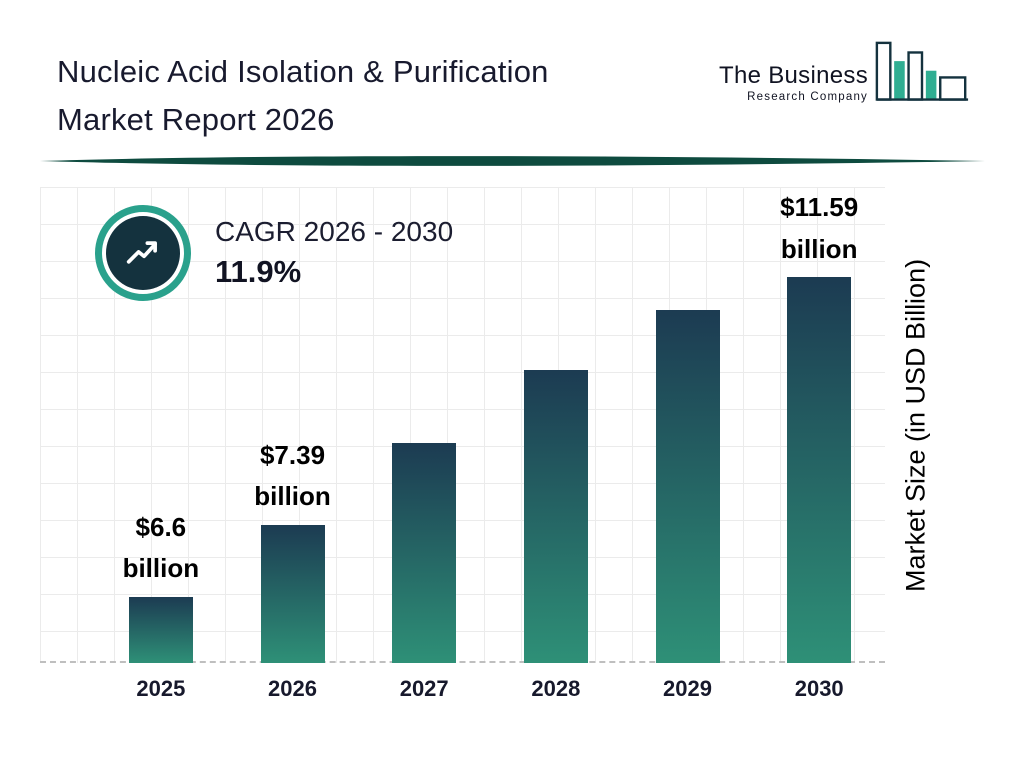  Describe the element at coordinates (512, 161) in the screenshot. I see `section-divider` at that location.